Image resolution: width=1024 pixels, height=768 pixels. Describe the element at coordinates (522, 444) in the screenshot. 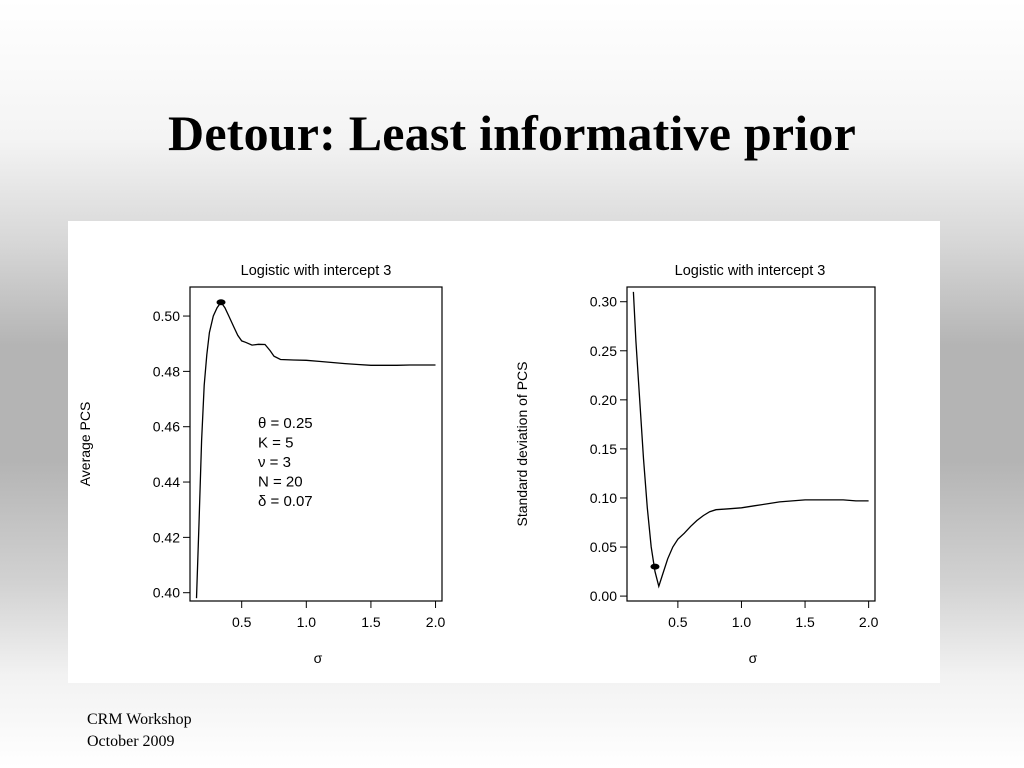

I see `y-axis-label: Standard deviation of PCS` at that location.